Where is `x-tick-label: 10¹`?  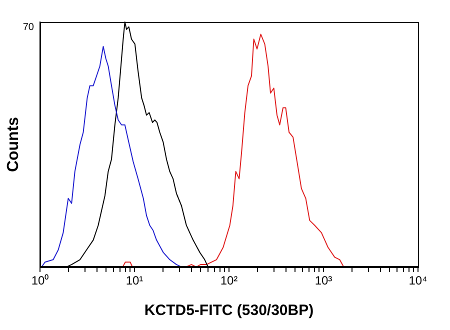
x-tick-label: 10¹ is located at coordinates (135, 281).